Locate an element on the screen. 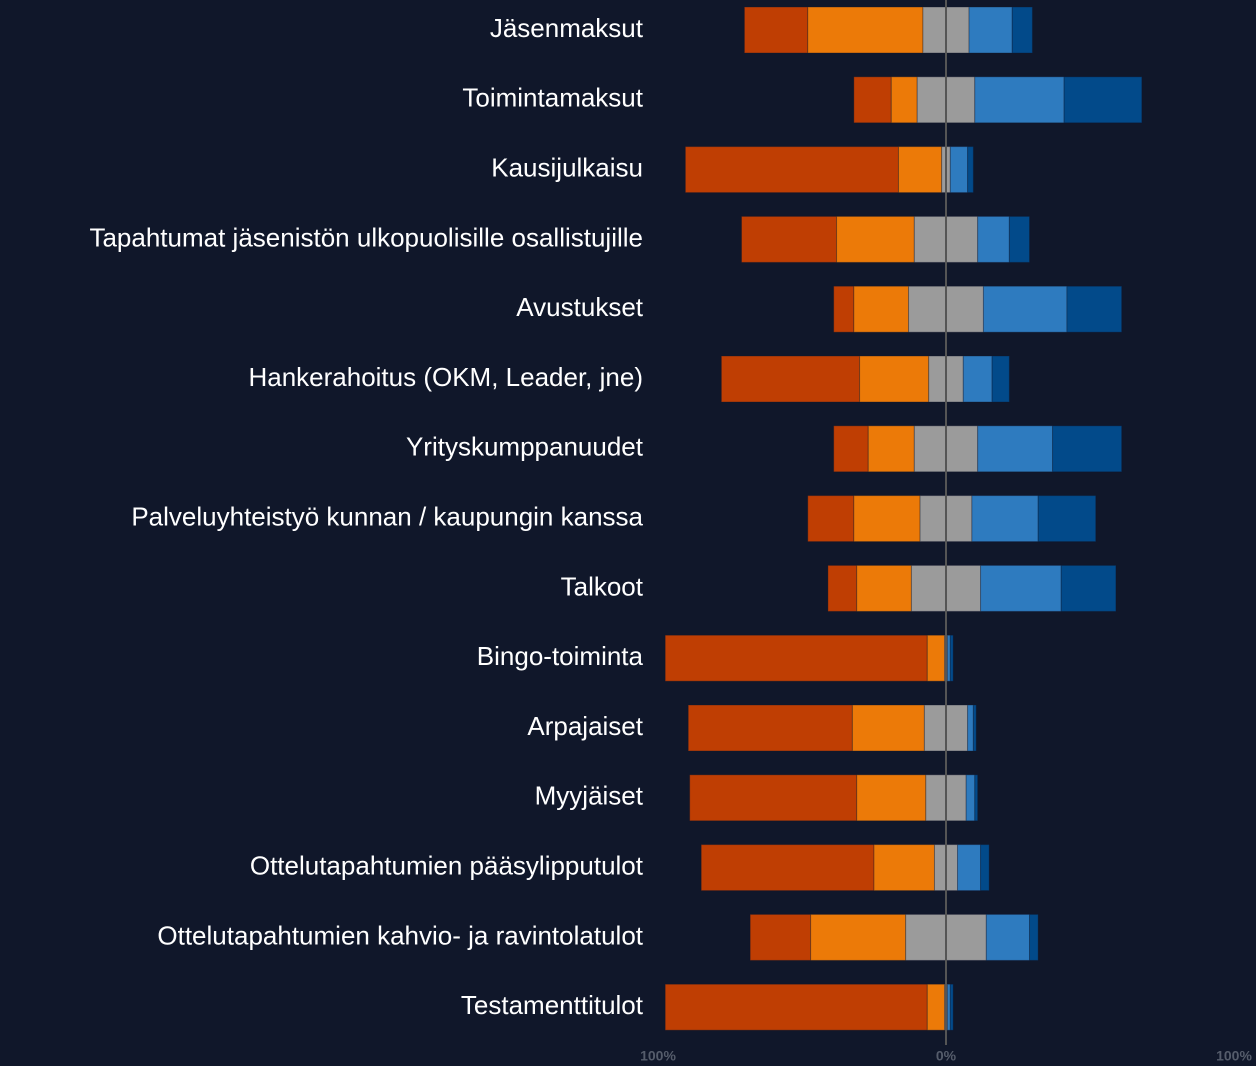 The height and width of the screenshot is (1066, 1256). category-label: Ottelutapahtumien pääsylipputulot is located at coordinates (447, 865).